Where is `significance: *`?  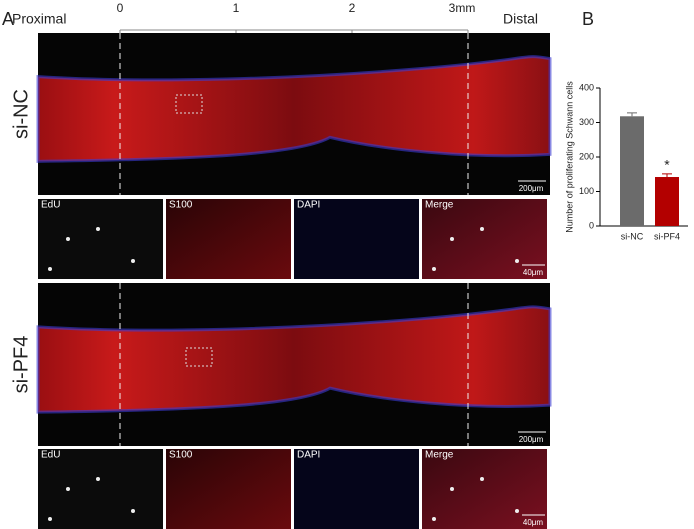 significance: * is located at coordinates (667, 165).